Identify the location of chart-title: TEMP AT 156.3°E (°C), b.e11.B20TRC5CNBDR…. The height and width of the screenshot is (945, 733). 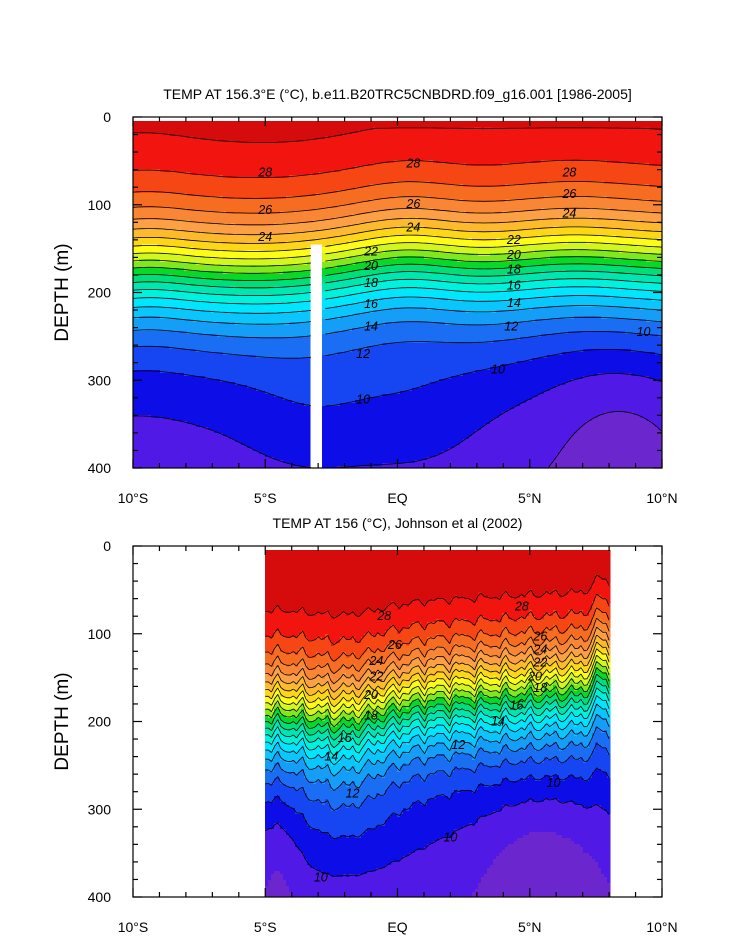
(397, 94).